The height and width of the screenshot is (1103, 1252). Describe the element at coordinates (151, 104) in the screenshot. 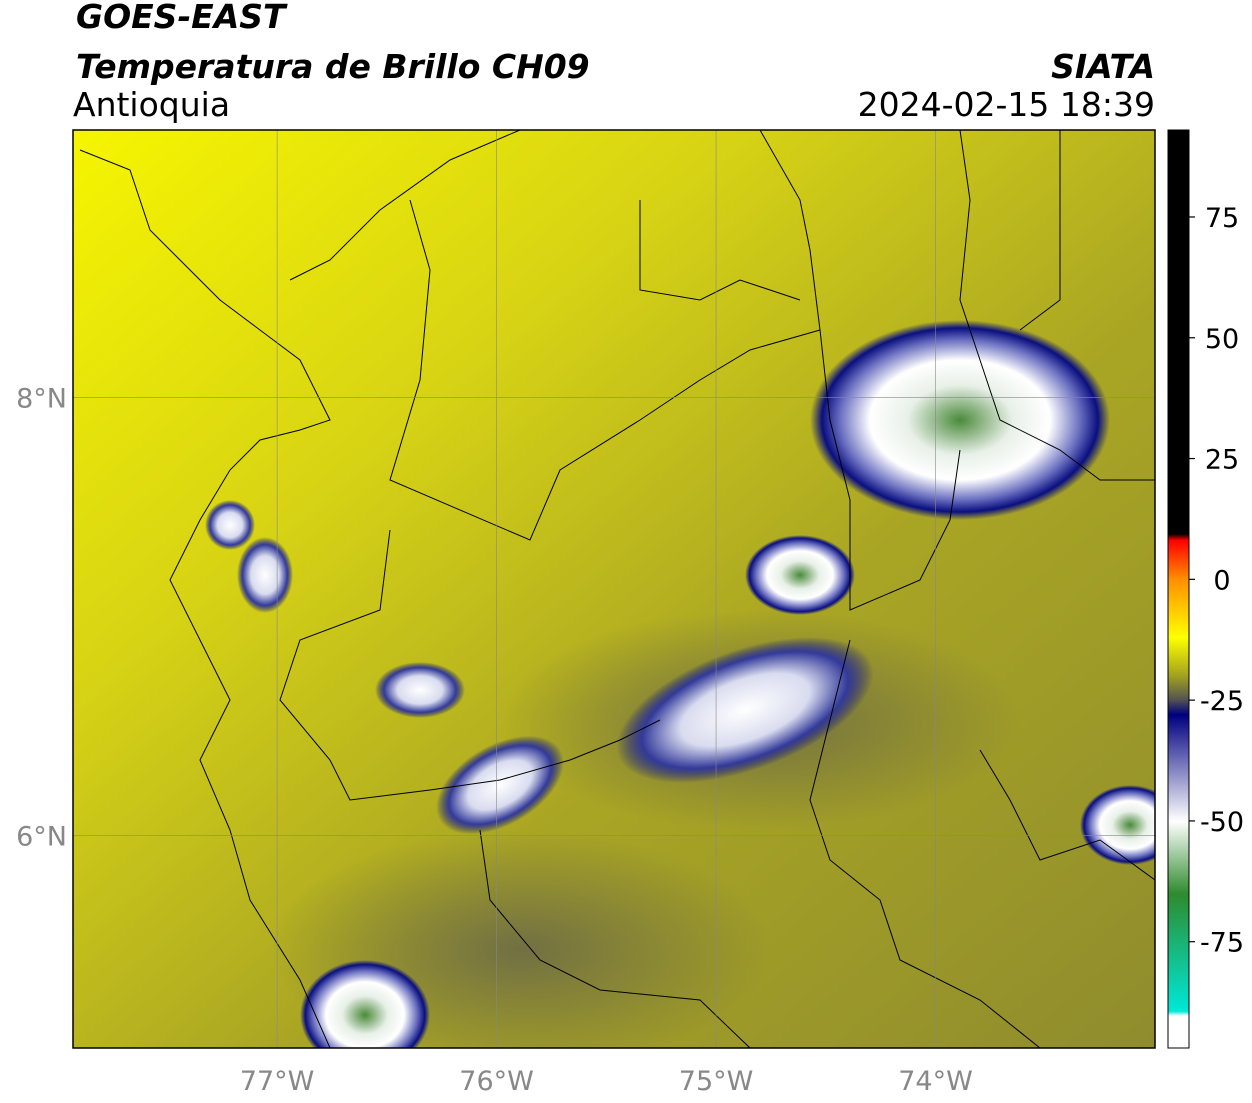

I see `region: Antioquia` at that location.